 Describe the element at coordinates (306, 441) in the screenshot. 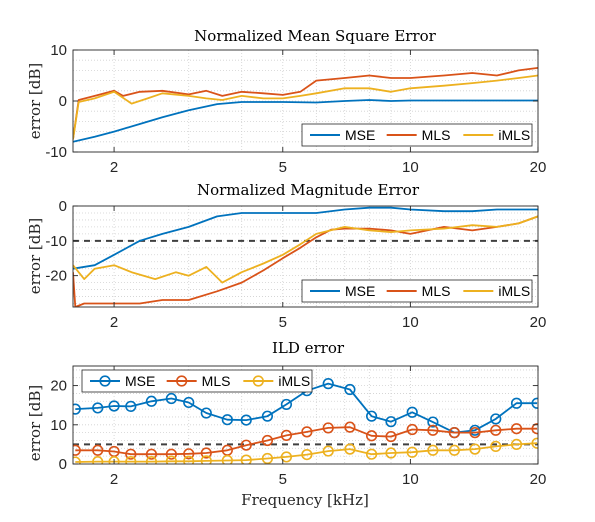

I see `series-line-mls` at that location.